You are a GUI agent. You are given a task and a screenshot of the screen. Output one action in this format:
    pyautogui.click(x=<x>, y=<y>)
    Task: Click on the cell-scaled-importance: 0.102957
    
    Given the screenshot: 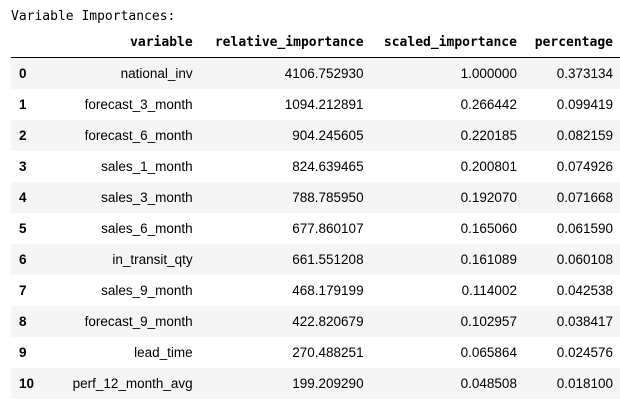 What is the action you would take?
    pyautogui.click(x=488, y=321)
    